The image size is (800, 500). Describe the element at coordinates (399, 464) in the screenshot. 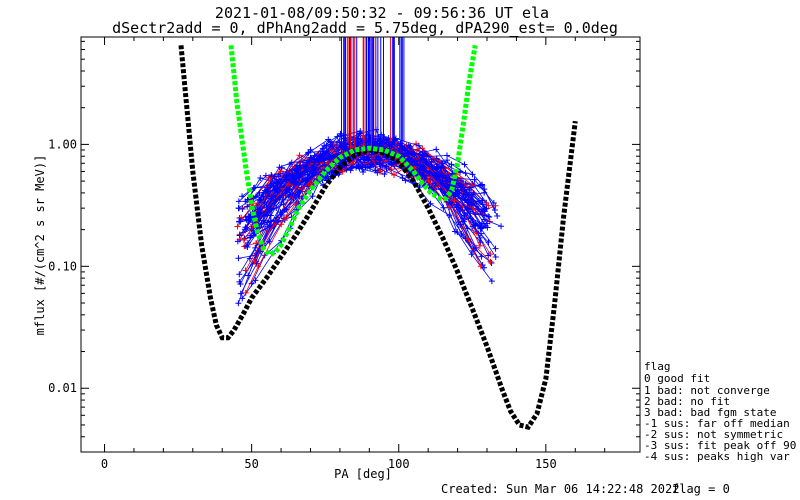

I see `x-tick-label: 100` at that location.